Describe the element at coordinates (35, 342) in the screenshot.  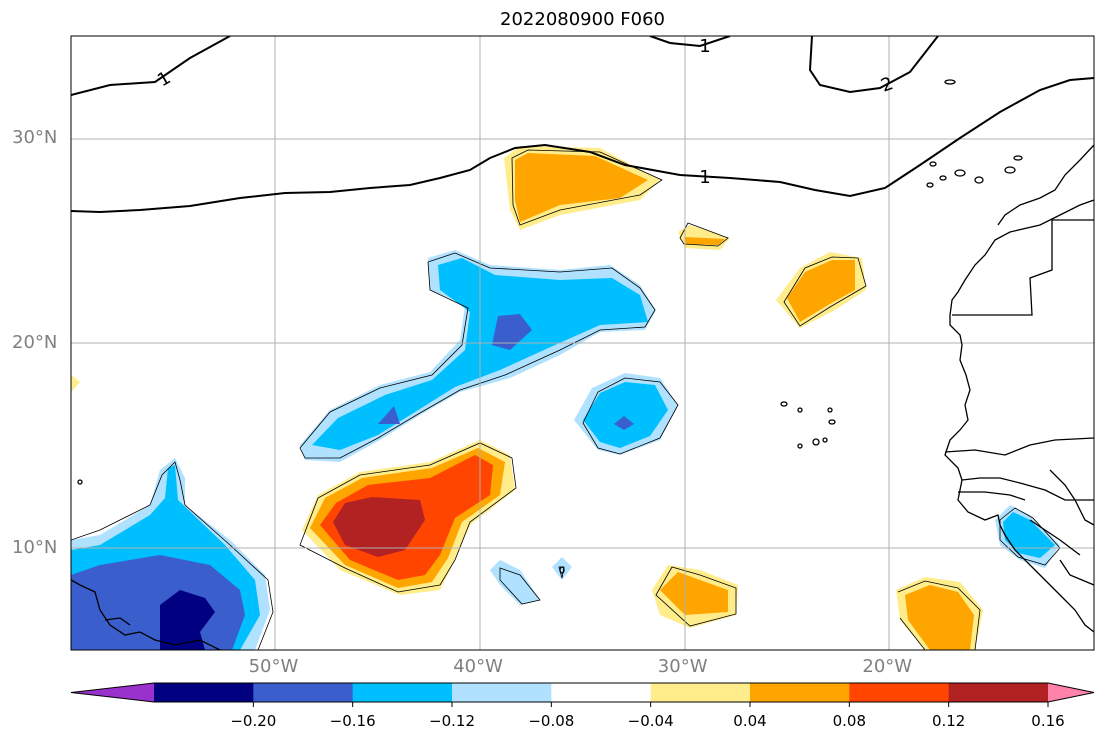
I see `latitude-label: 20°N` at that location.